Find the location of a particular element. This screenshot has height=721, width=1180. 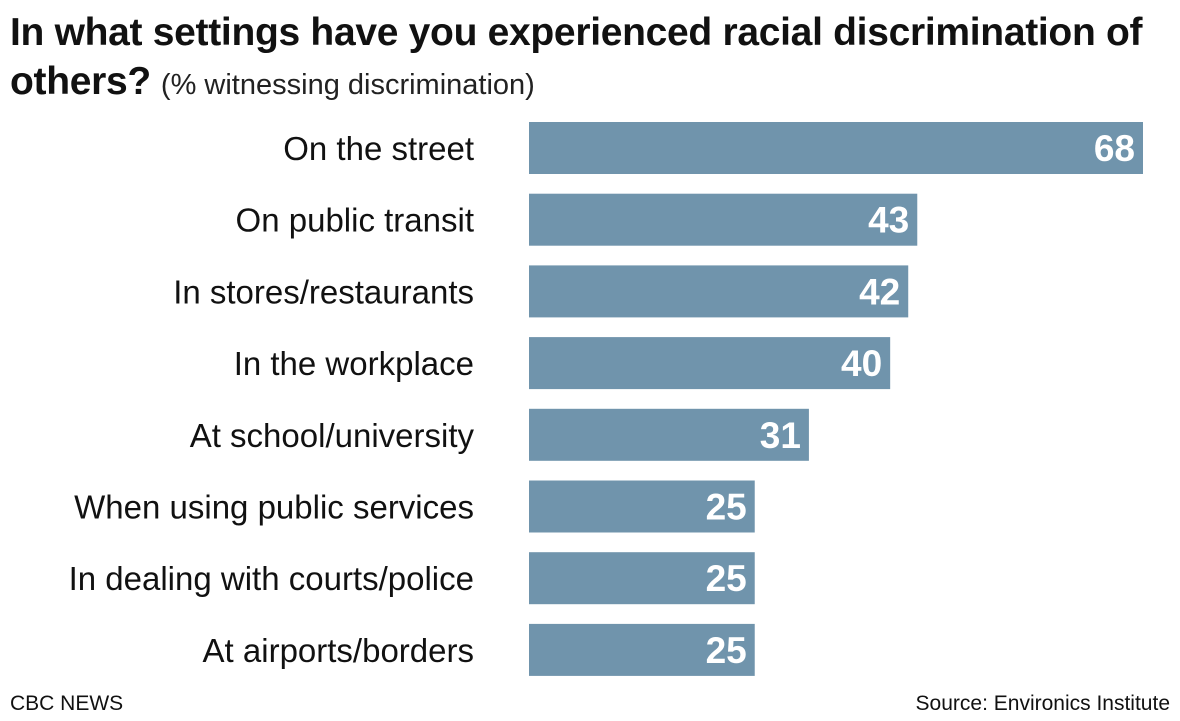

value-label-when-using-public-services: 25 is located at coordinates (726, 507).